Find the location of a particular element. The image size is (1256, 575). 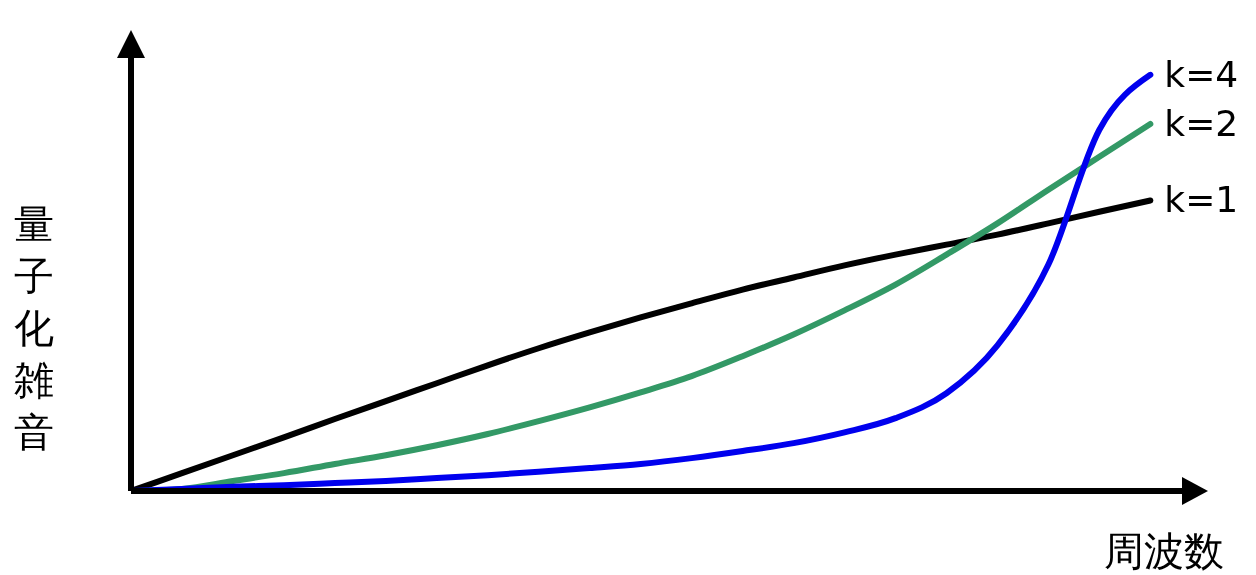

series-label: k=2 is located at coordinates (1201, 123).